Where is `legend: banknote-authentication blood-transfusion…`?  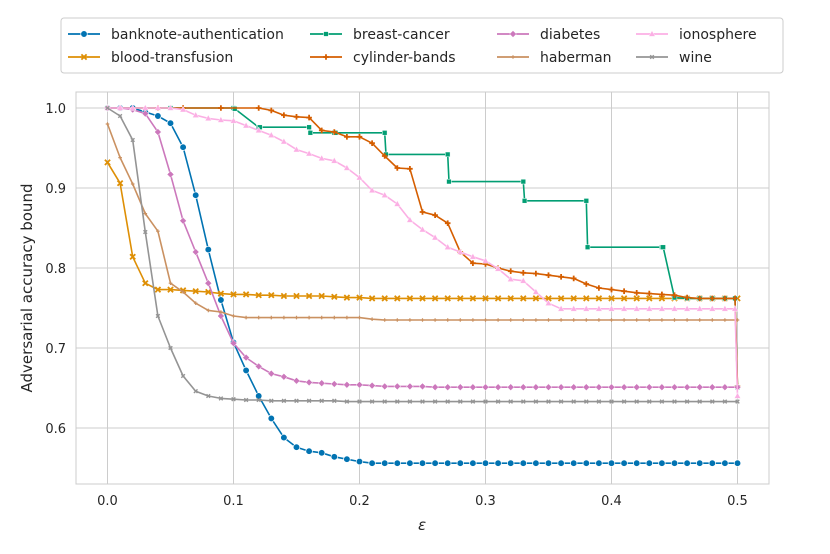 legend: banknote-authentication blood-transfusion… is located at coordinates (412, 46).